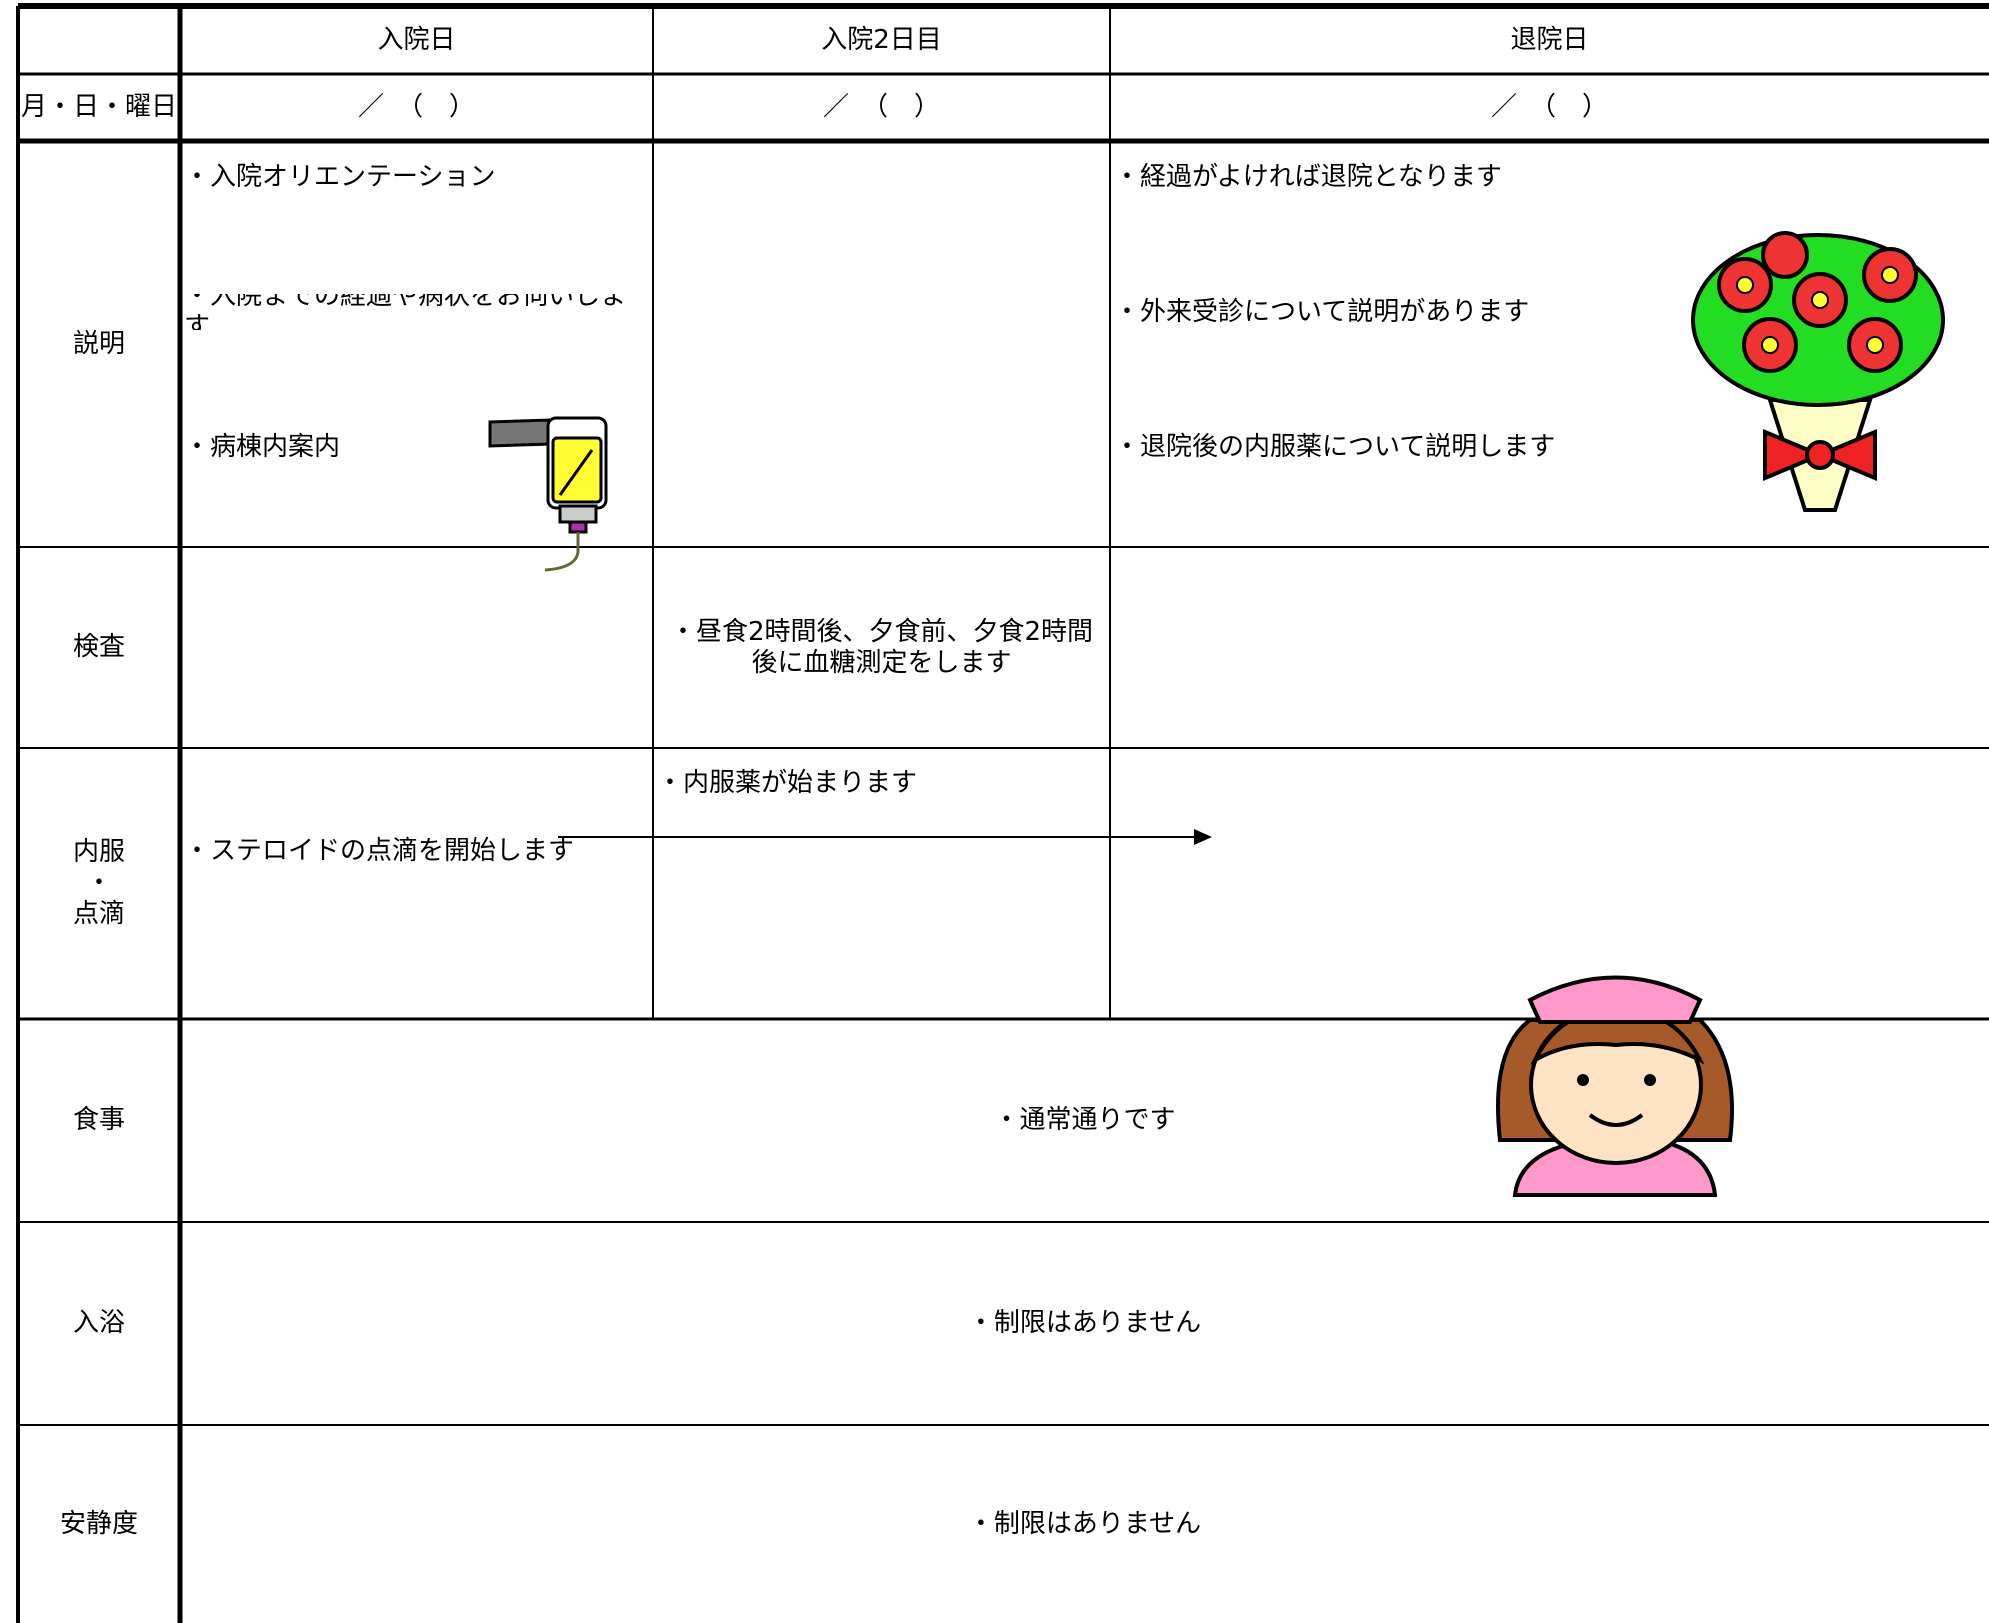 Image resolution: width=1989 pixels, height=1623 pixels. I want to click on cell-text: ・退院後の内服薬について説明します, so click(1335, 446).